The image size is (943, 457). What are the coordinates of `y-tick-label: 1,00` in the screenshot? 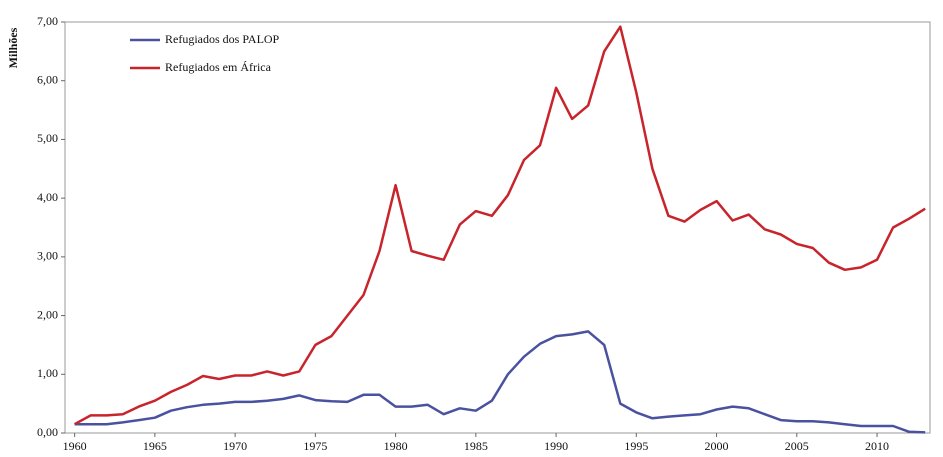 It's located at (47, 373).